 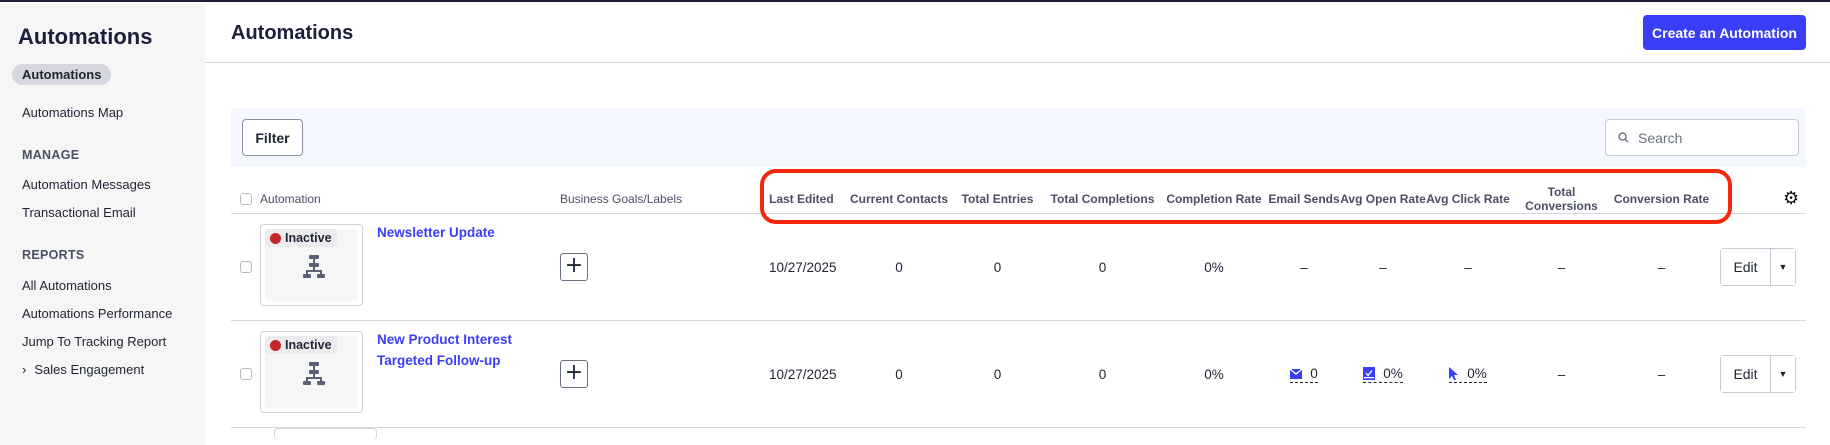 I want to click on col-email-sends: Email Sends, so click(x=1304, y=199).